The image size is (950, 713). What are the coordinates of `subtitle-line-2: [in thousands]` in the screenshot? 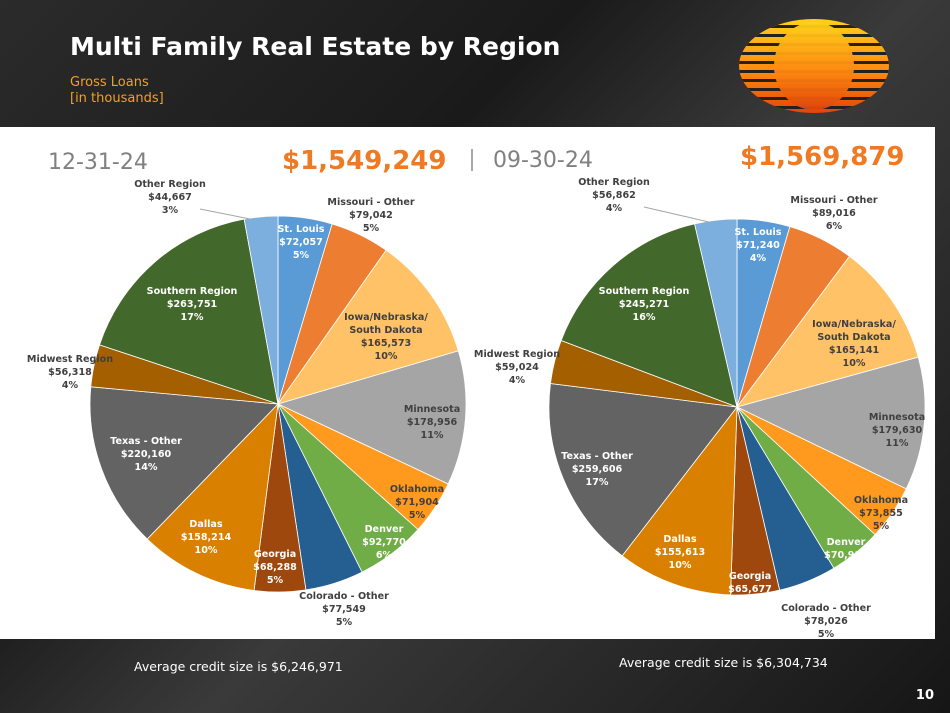 It's located at (117, 98).